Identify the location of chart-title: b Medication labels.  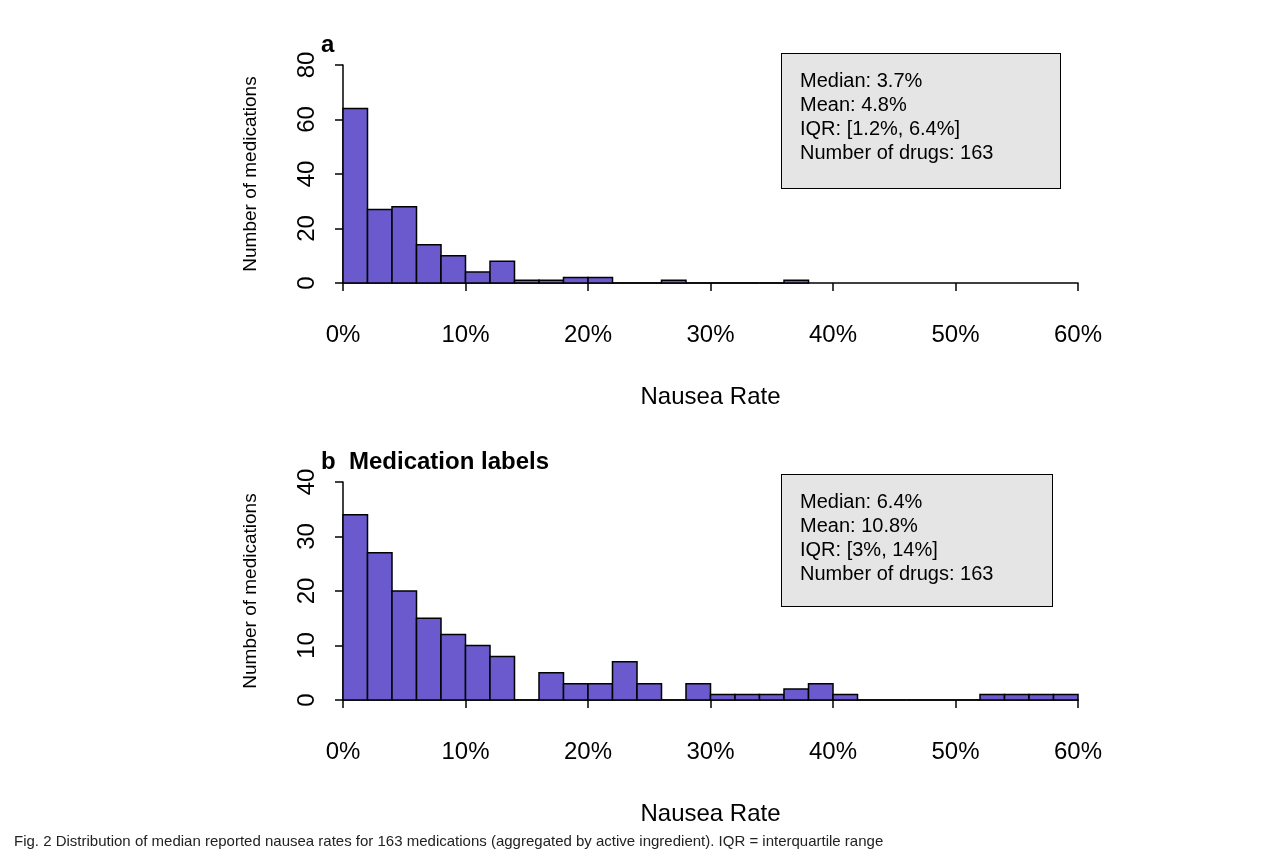
(435, 460).